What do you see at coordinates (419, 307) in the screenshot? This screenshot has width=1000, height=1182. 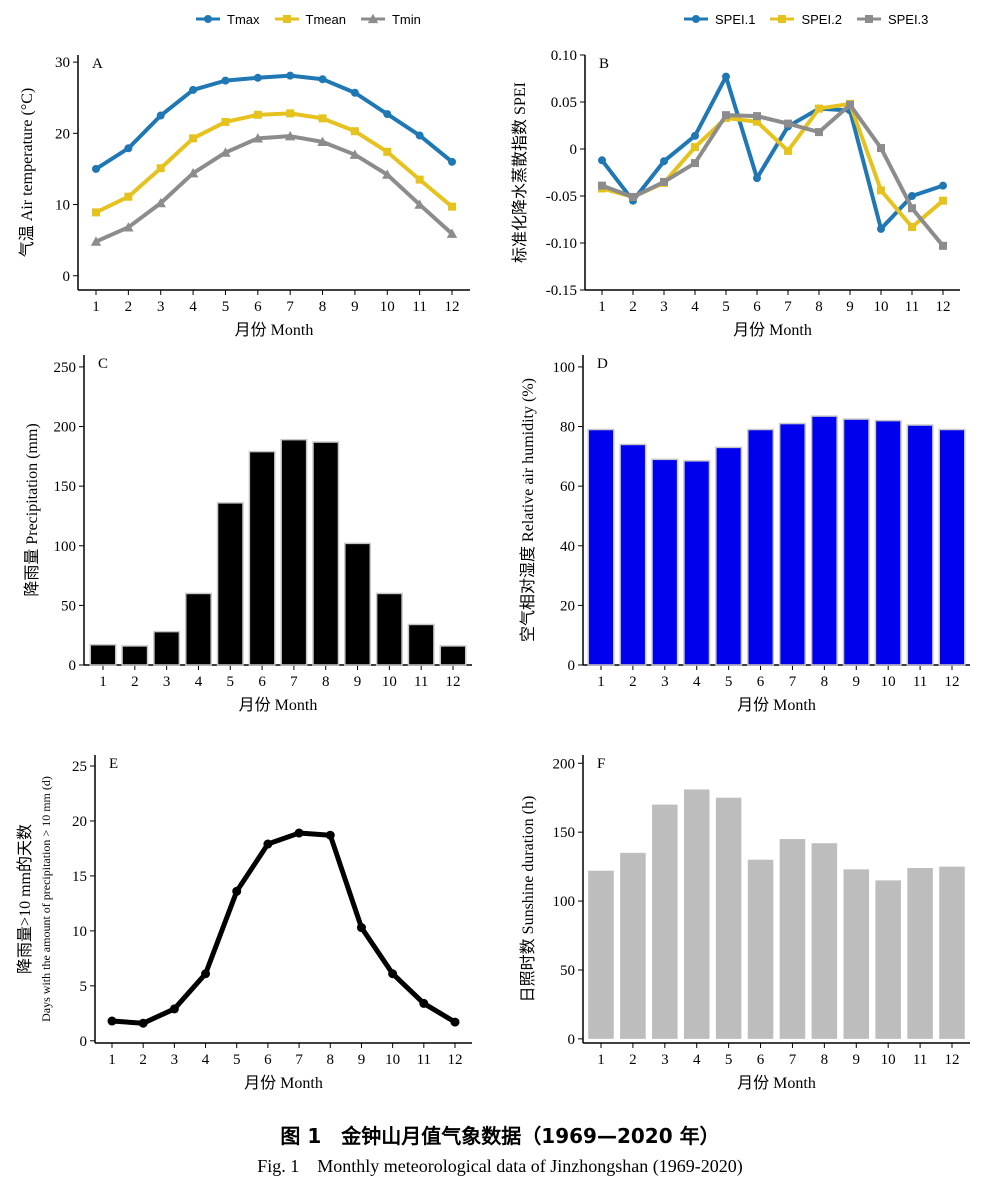 I see `x-tick-label: 11` at bounding box center [419, 307].